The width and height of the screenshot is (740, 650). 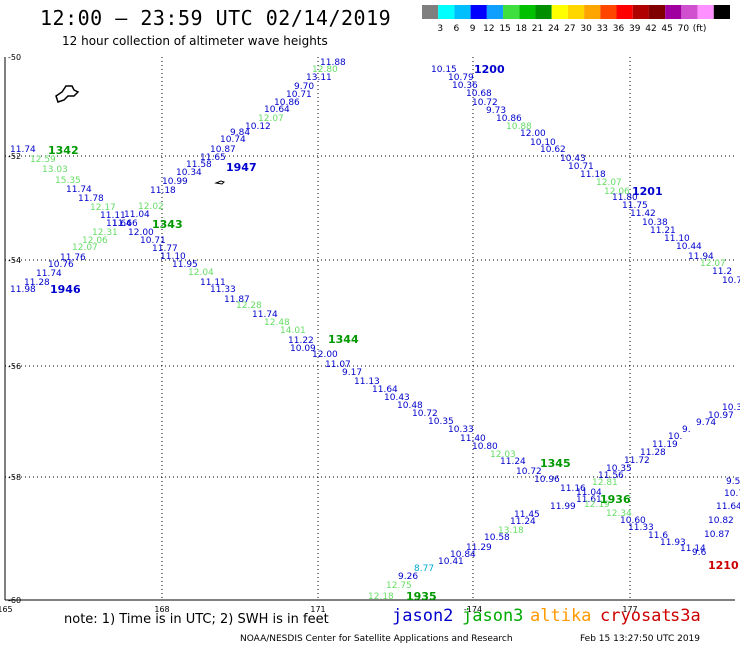 What do you see at coordinates (563, 507) in the screenshot?
I see `wave-height-value: 11.99` at bounding box center [563, 507].